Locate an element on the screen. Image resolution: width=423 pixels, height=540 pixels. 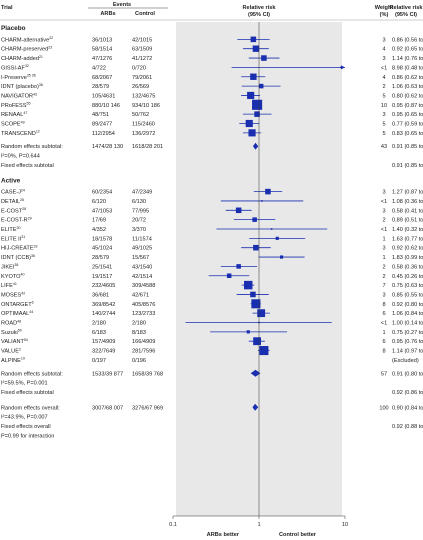
random-subtotal-weight: 43 is located at coordinates (384, 147).